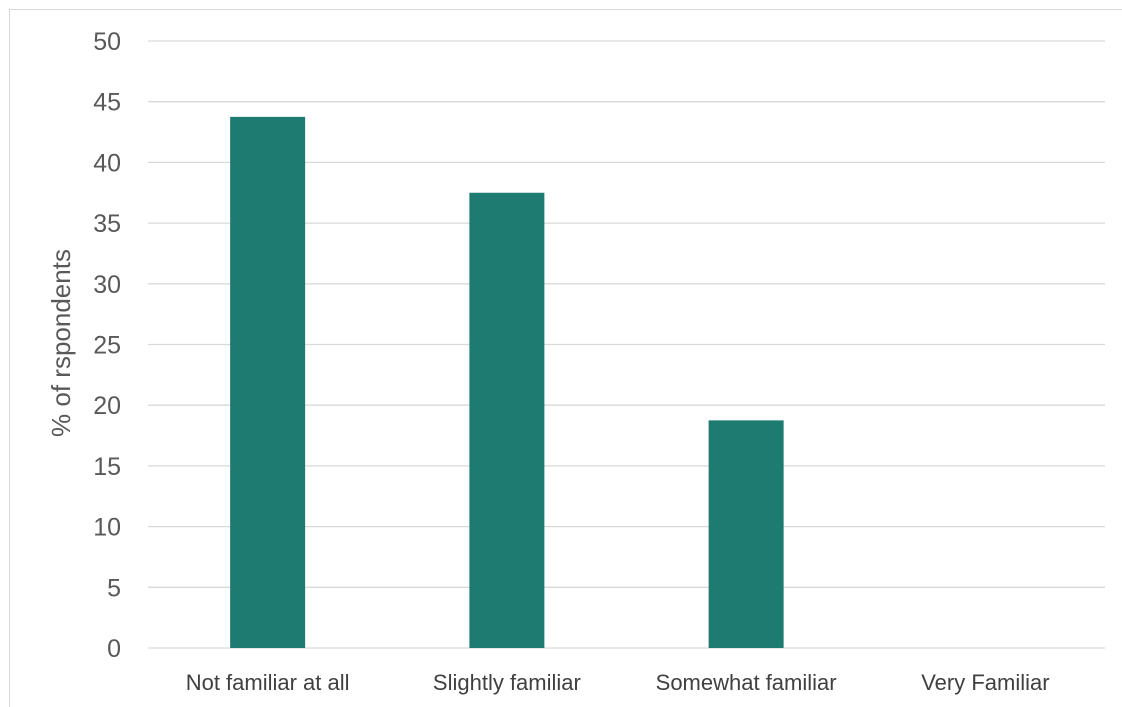 This screenshot has width=1122, height=707. I want to click on y-tick-label: 5, so click(114, 588).